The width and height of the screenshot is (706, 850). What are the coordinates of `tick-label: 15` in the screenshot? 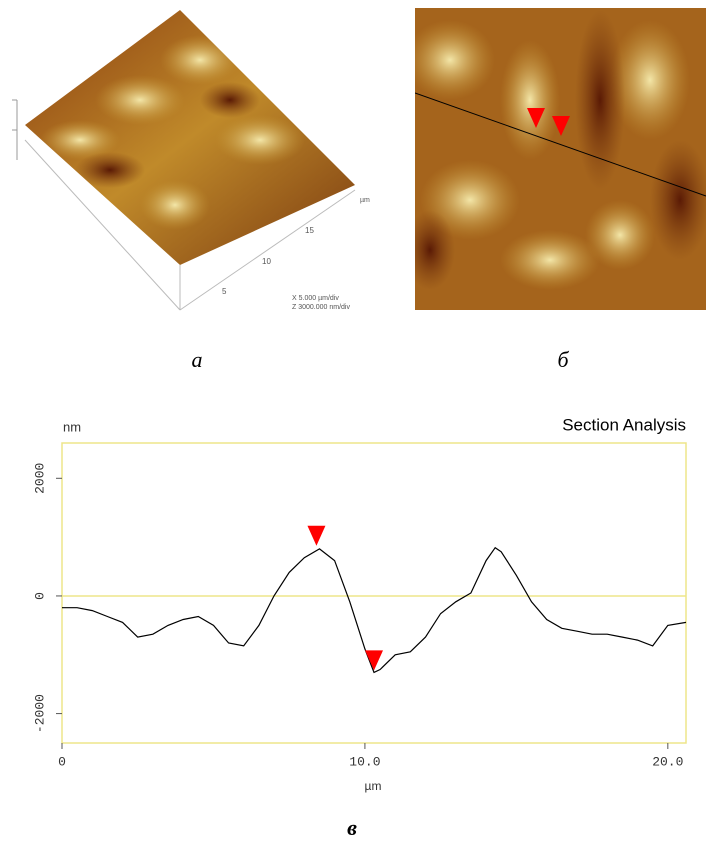 It's located at (309, 230).